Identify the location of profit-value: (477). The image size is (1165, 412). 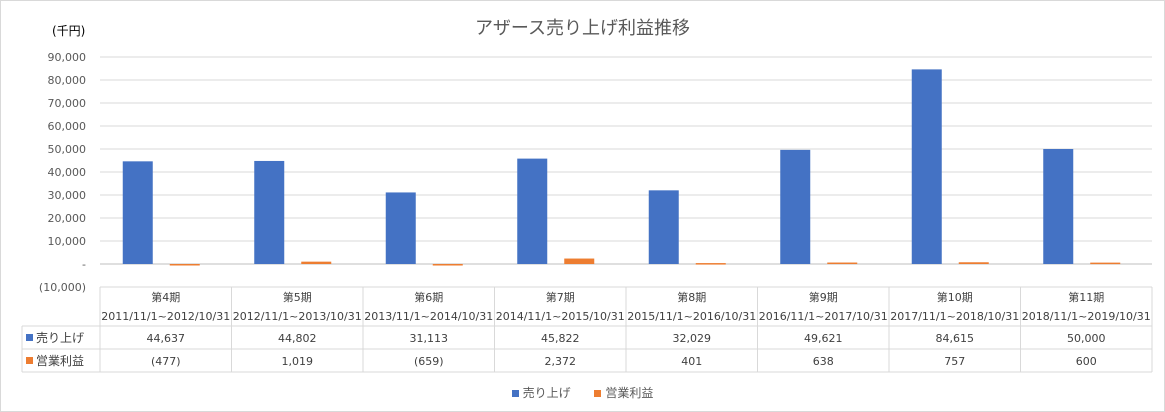
(166, 361).